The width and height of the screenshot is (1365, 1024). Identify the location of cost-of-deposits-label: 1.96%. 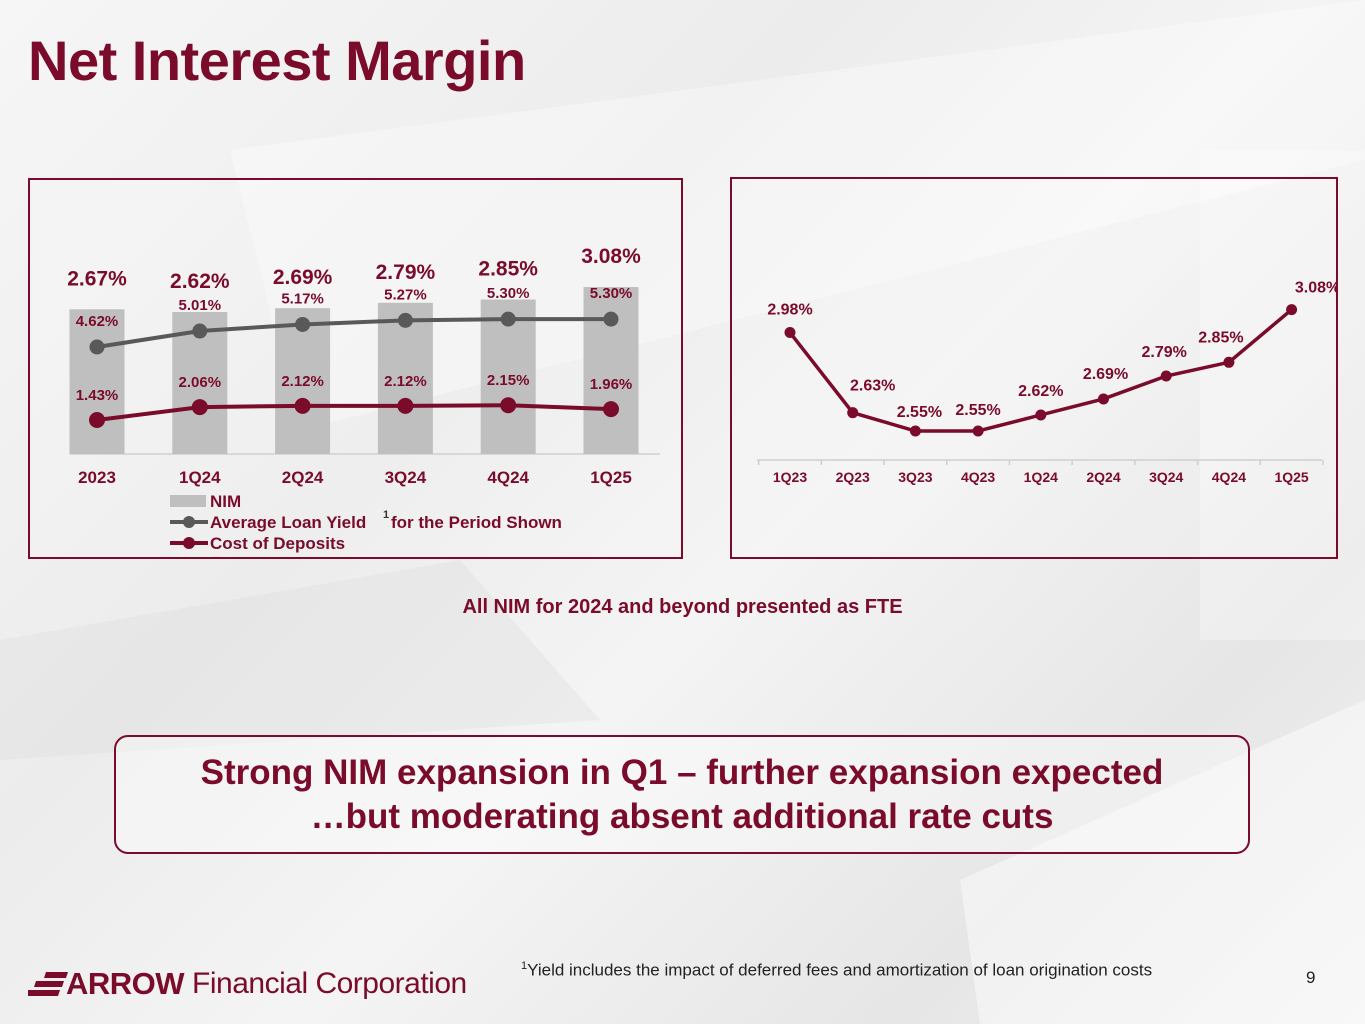
(611, 384).